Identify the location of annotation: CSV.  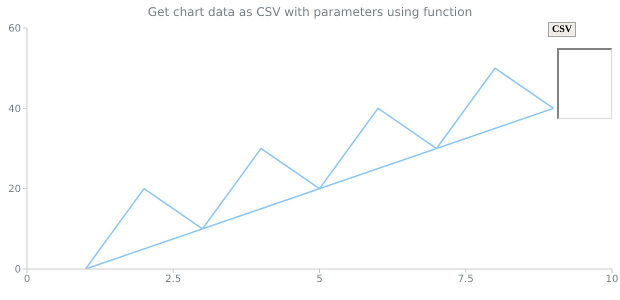
(562, 29).